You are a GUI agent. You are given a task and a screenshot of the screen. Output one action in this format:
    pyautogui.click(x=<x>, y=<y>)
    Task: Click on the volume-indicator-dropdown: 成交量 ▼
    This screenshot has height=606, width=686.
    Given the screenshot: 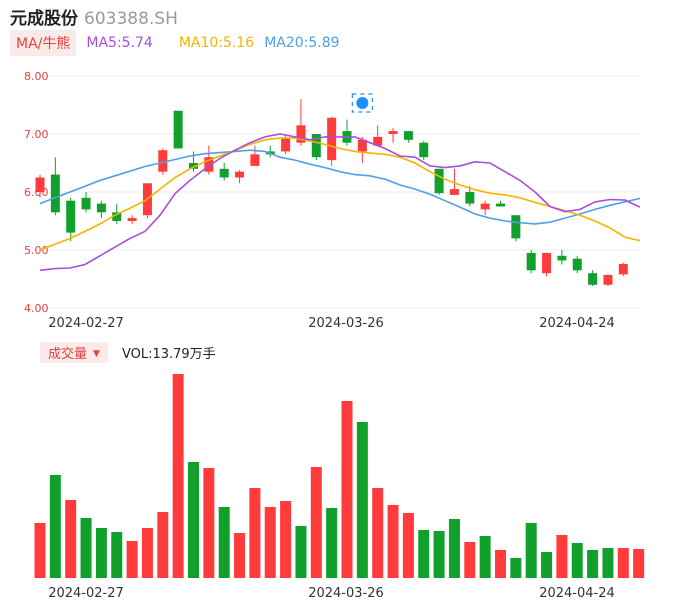 What is the action you would take?
    pyautogui.click(x=74, y=352)
    